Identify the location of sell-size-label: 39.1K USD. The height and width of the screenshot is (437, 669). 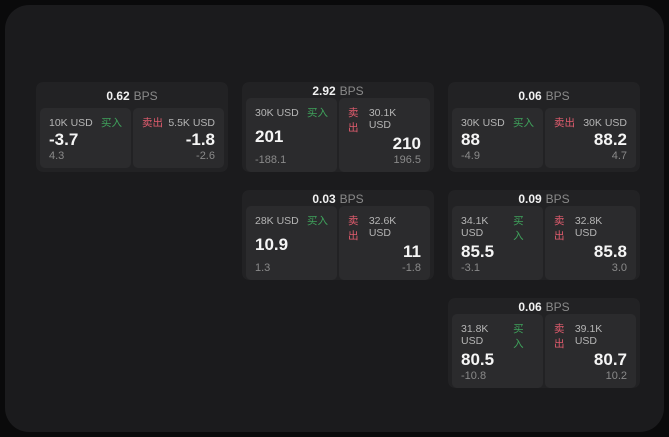
(588, 335).